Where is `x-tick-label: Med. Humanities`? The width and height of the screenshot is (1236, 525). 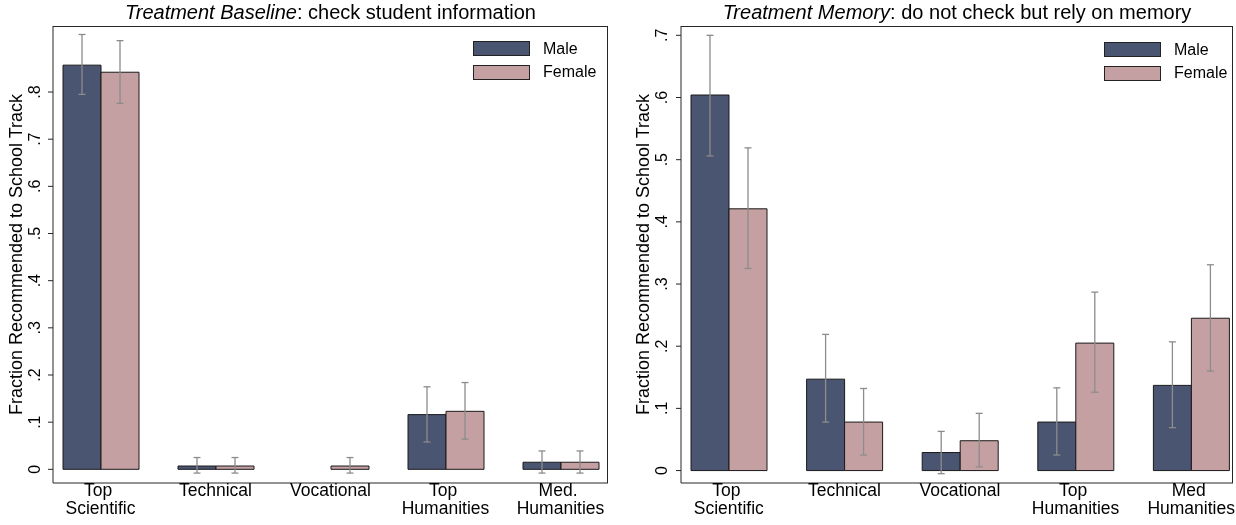 x-tick-label: Med. Humanities is located at coordinates (560, 499).